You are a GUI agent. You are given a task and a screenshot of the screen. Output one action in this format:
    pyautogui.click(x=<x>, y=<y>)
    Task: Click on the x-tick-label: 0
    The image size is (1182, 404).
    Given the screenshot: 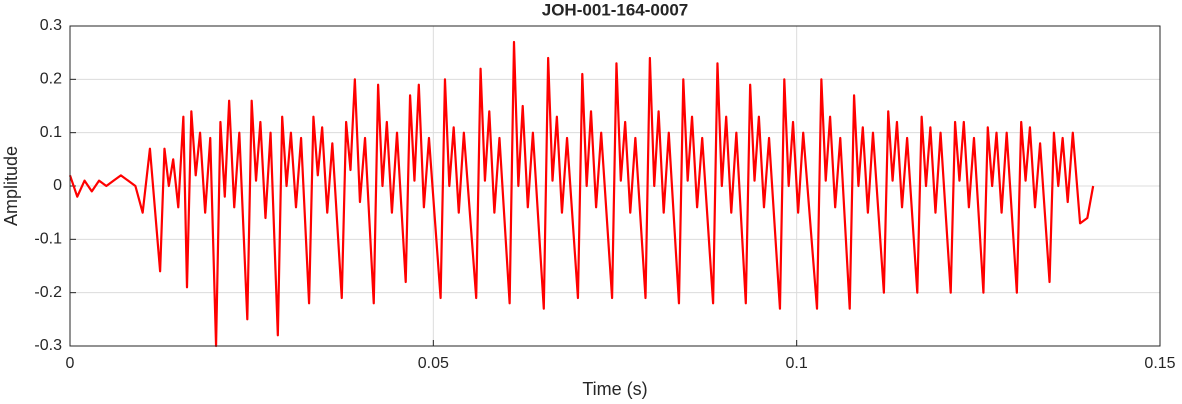 What is the action you would take?
    pyautogui.click(x=70, y=363)
    